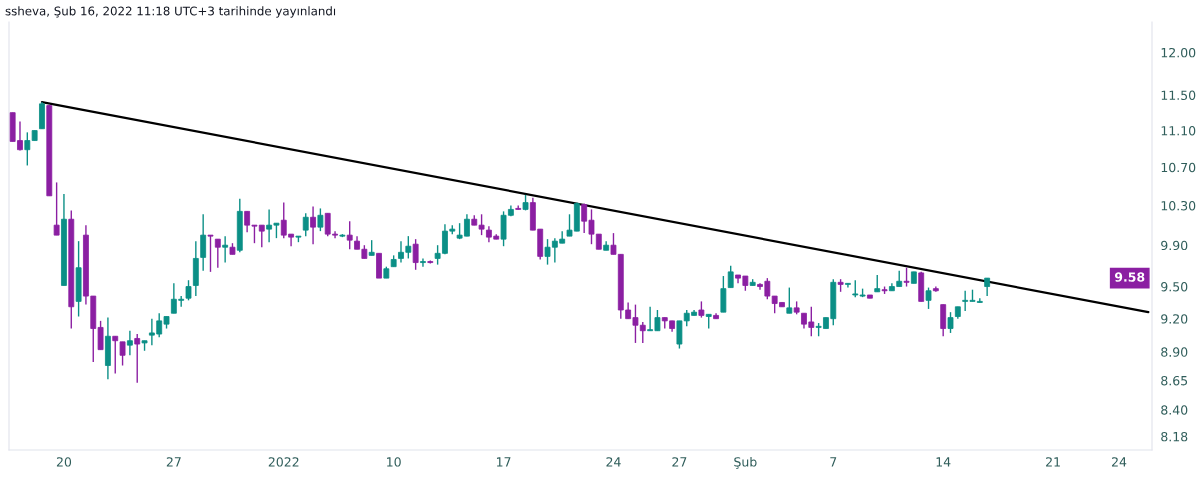 This screenshot has height=501, width=1200. Describe the element at coordinates (943, 462) in the screenshot. I see `x-tick-label: 14` at that location.